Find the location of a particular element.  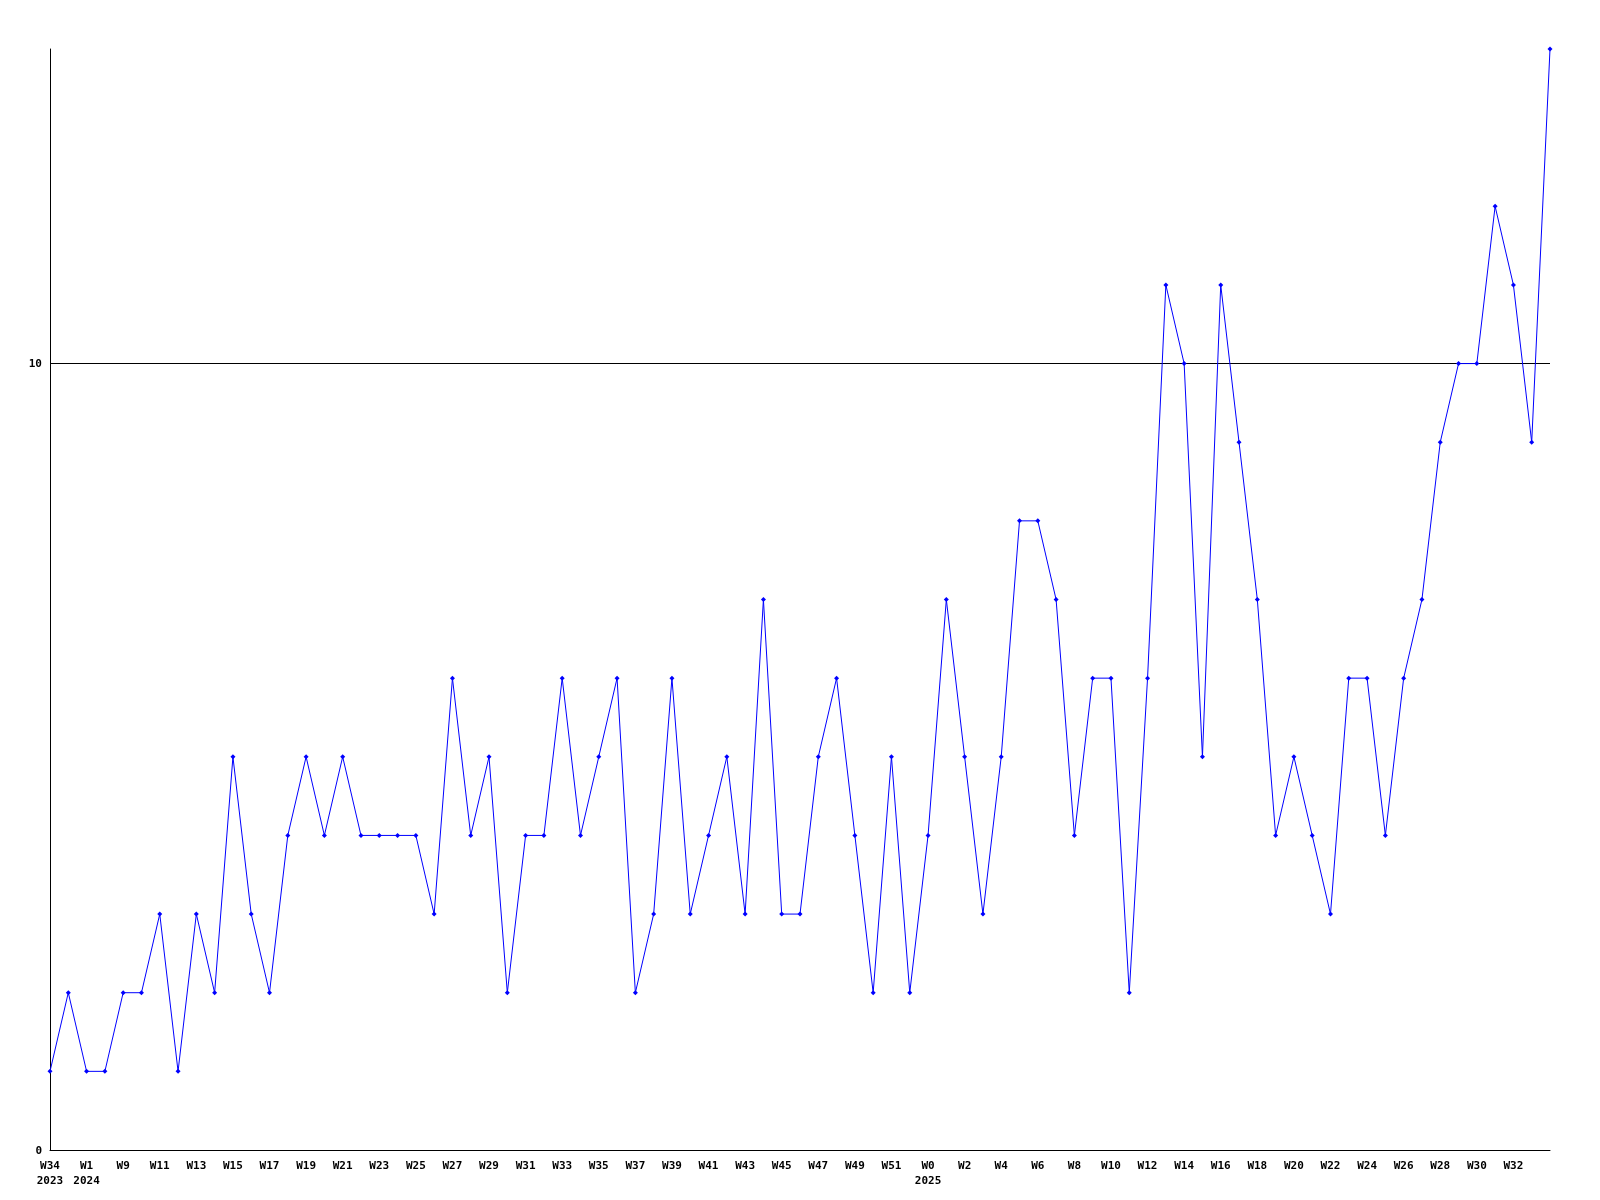

x-tick-label: W29 is located at coordinates (489, 1165).